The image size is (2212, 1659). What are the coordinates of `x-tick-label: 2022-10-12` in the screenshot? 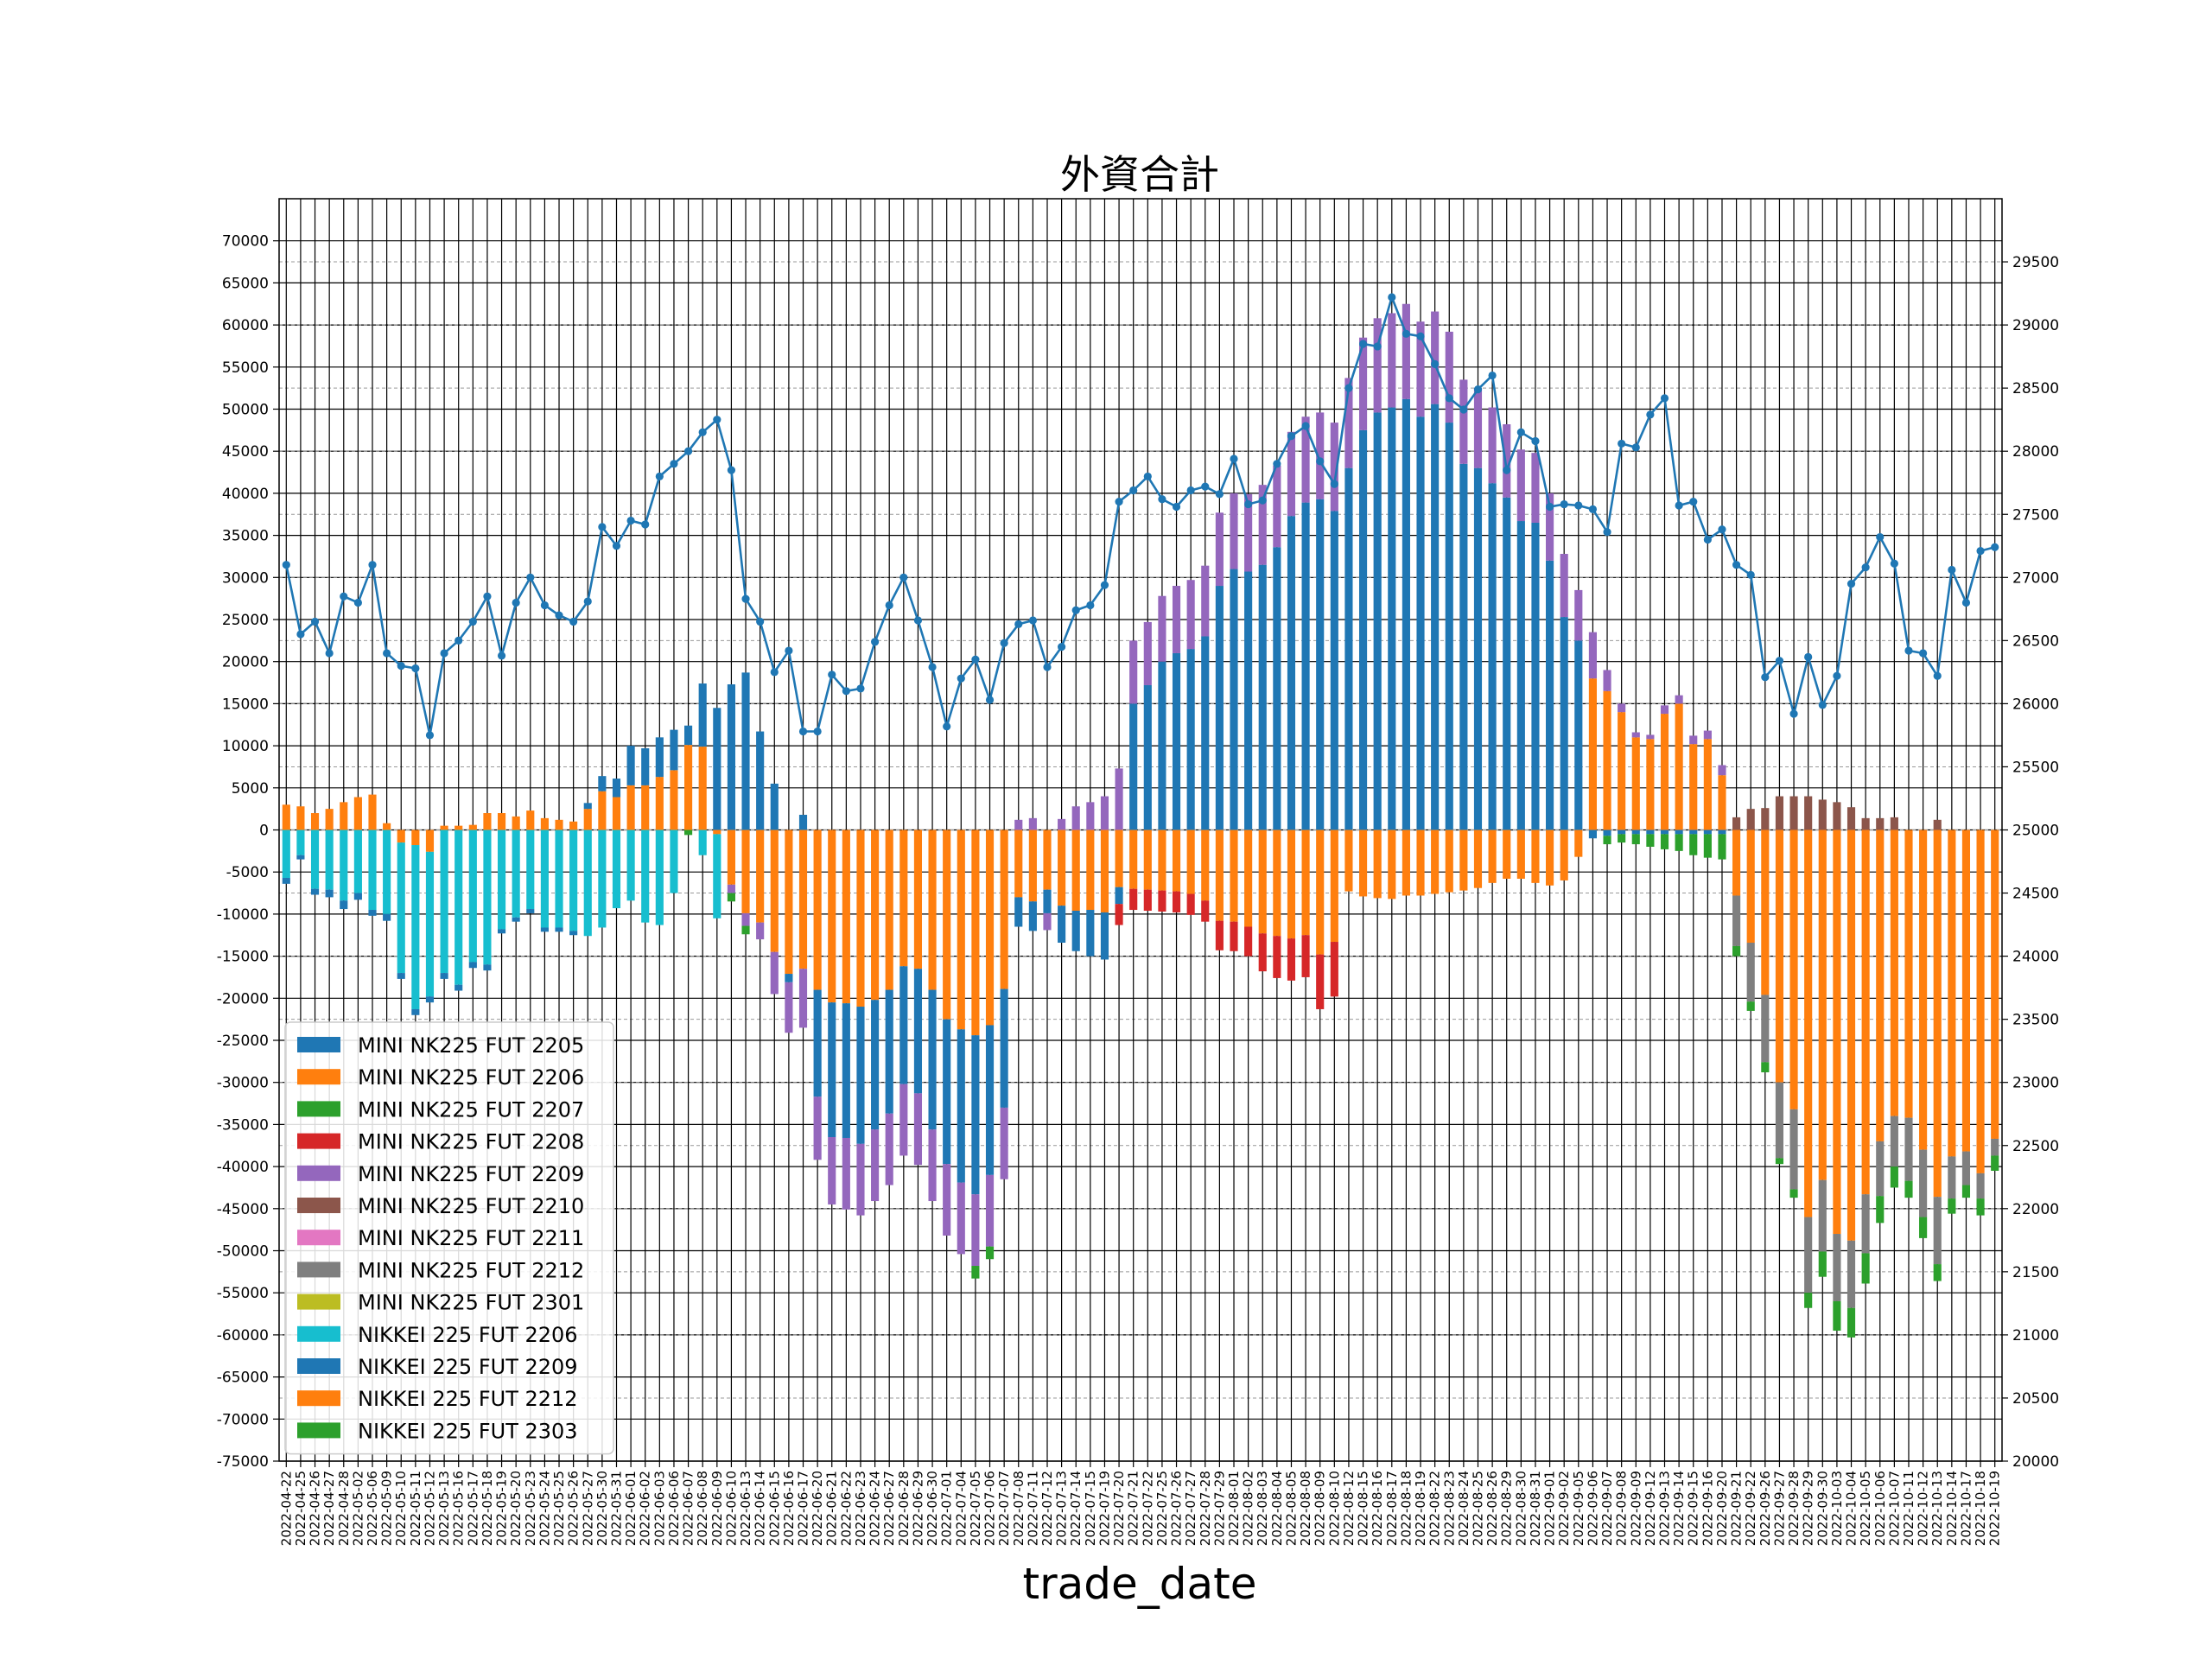 It's located at (1924, 1508).